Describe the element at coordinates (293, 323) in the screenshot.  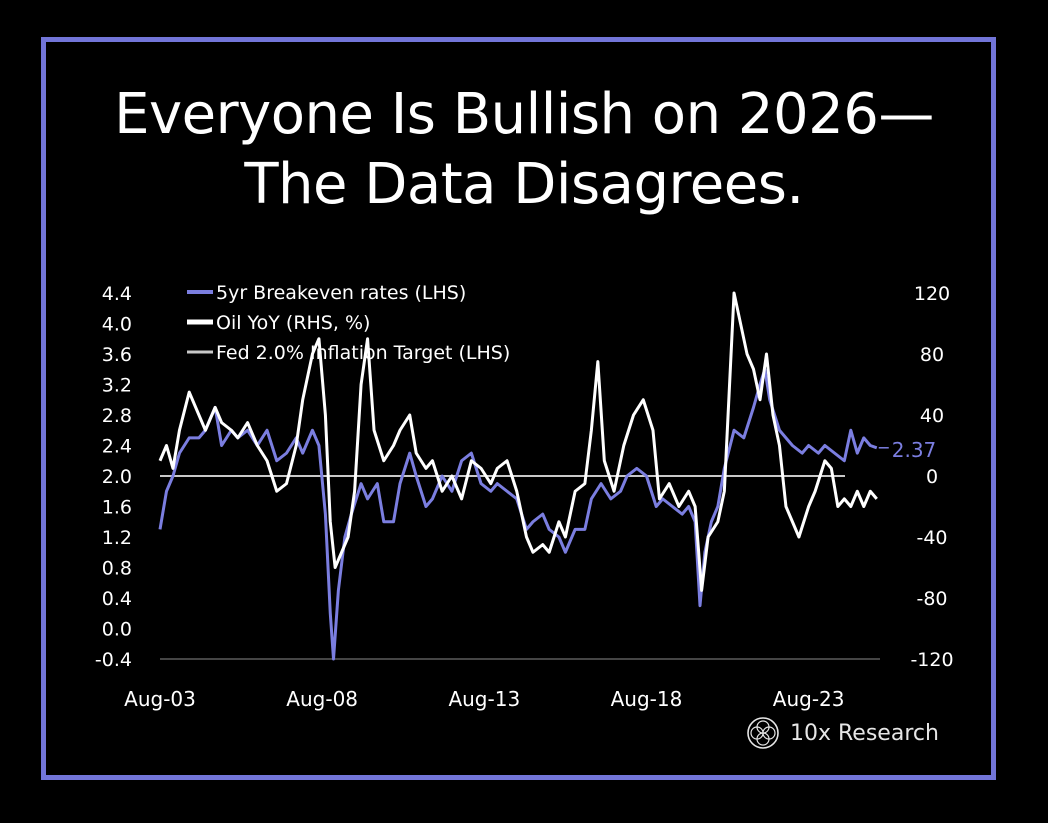
I see `legend-label: Oil YoY (RHS, %)` at that location.